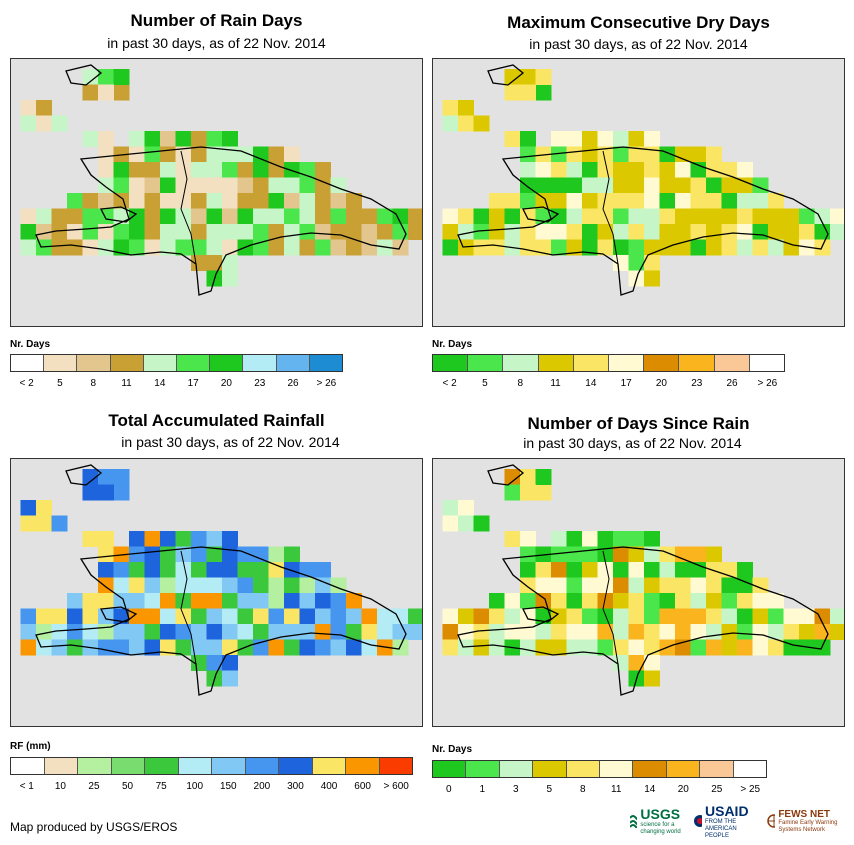  Describe the element at coordinates (260, 383) in the screenshot. I see `legend-label: 23` at that location.